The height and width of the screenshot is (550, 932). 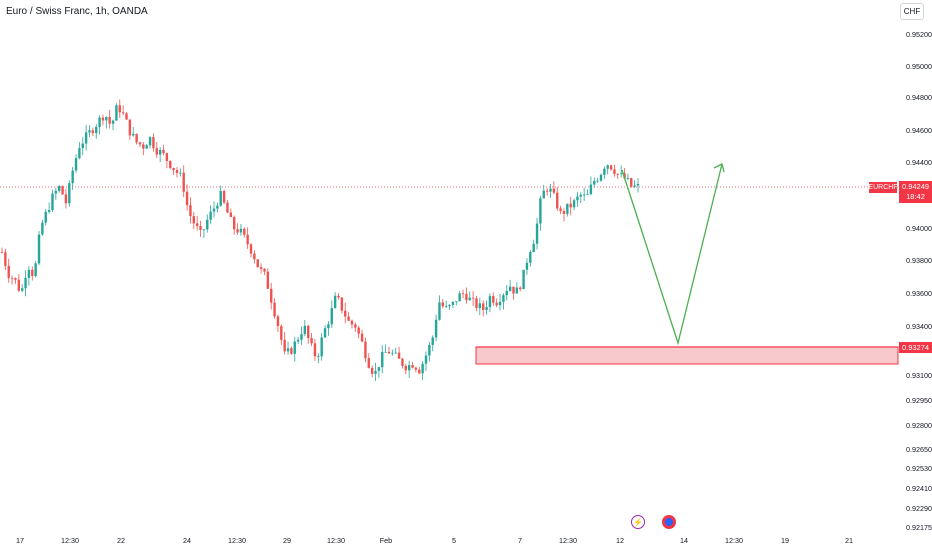 I want to click on price-tick: 0.94400, so click(x=919, y=162).